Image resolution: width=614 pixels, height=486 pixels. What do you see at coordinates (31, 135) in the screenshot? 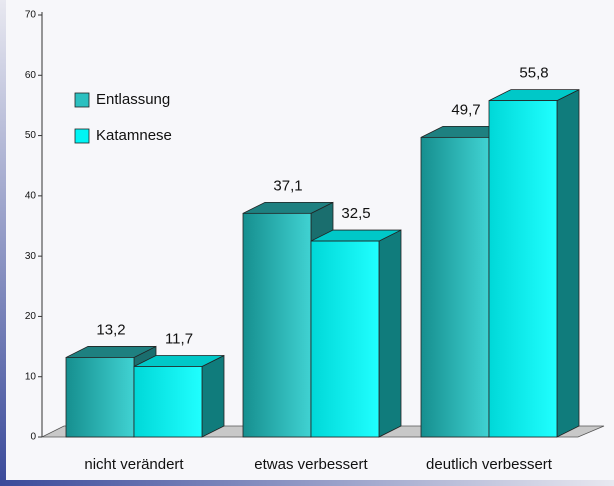
I see `y-tick-label: 50` at bounding box center [31, 135].